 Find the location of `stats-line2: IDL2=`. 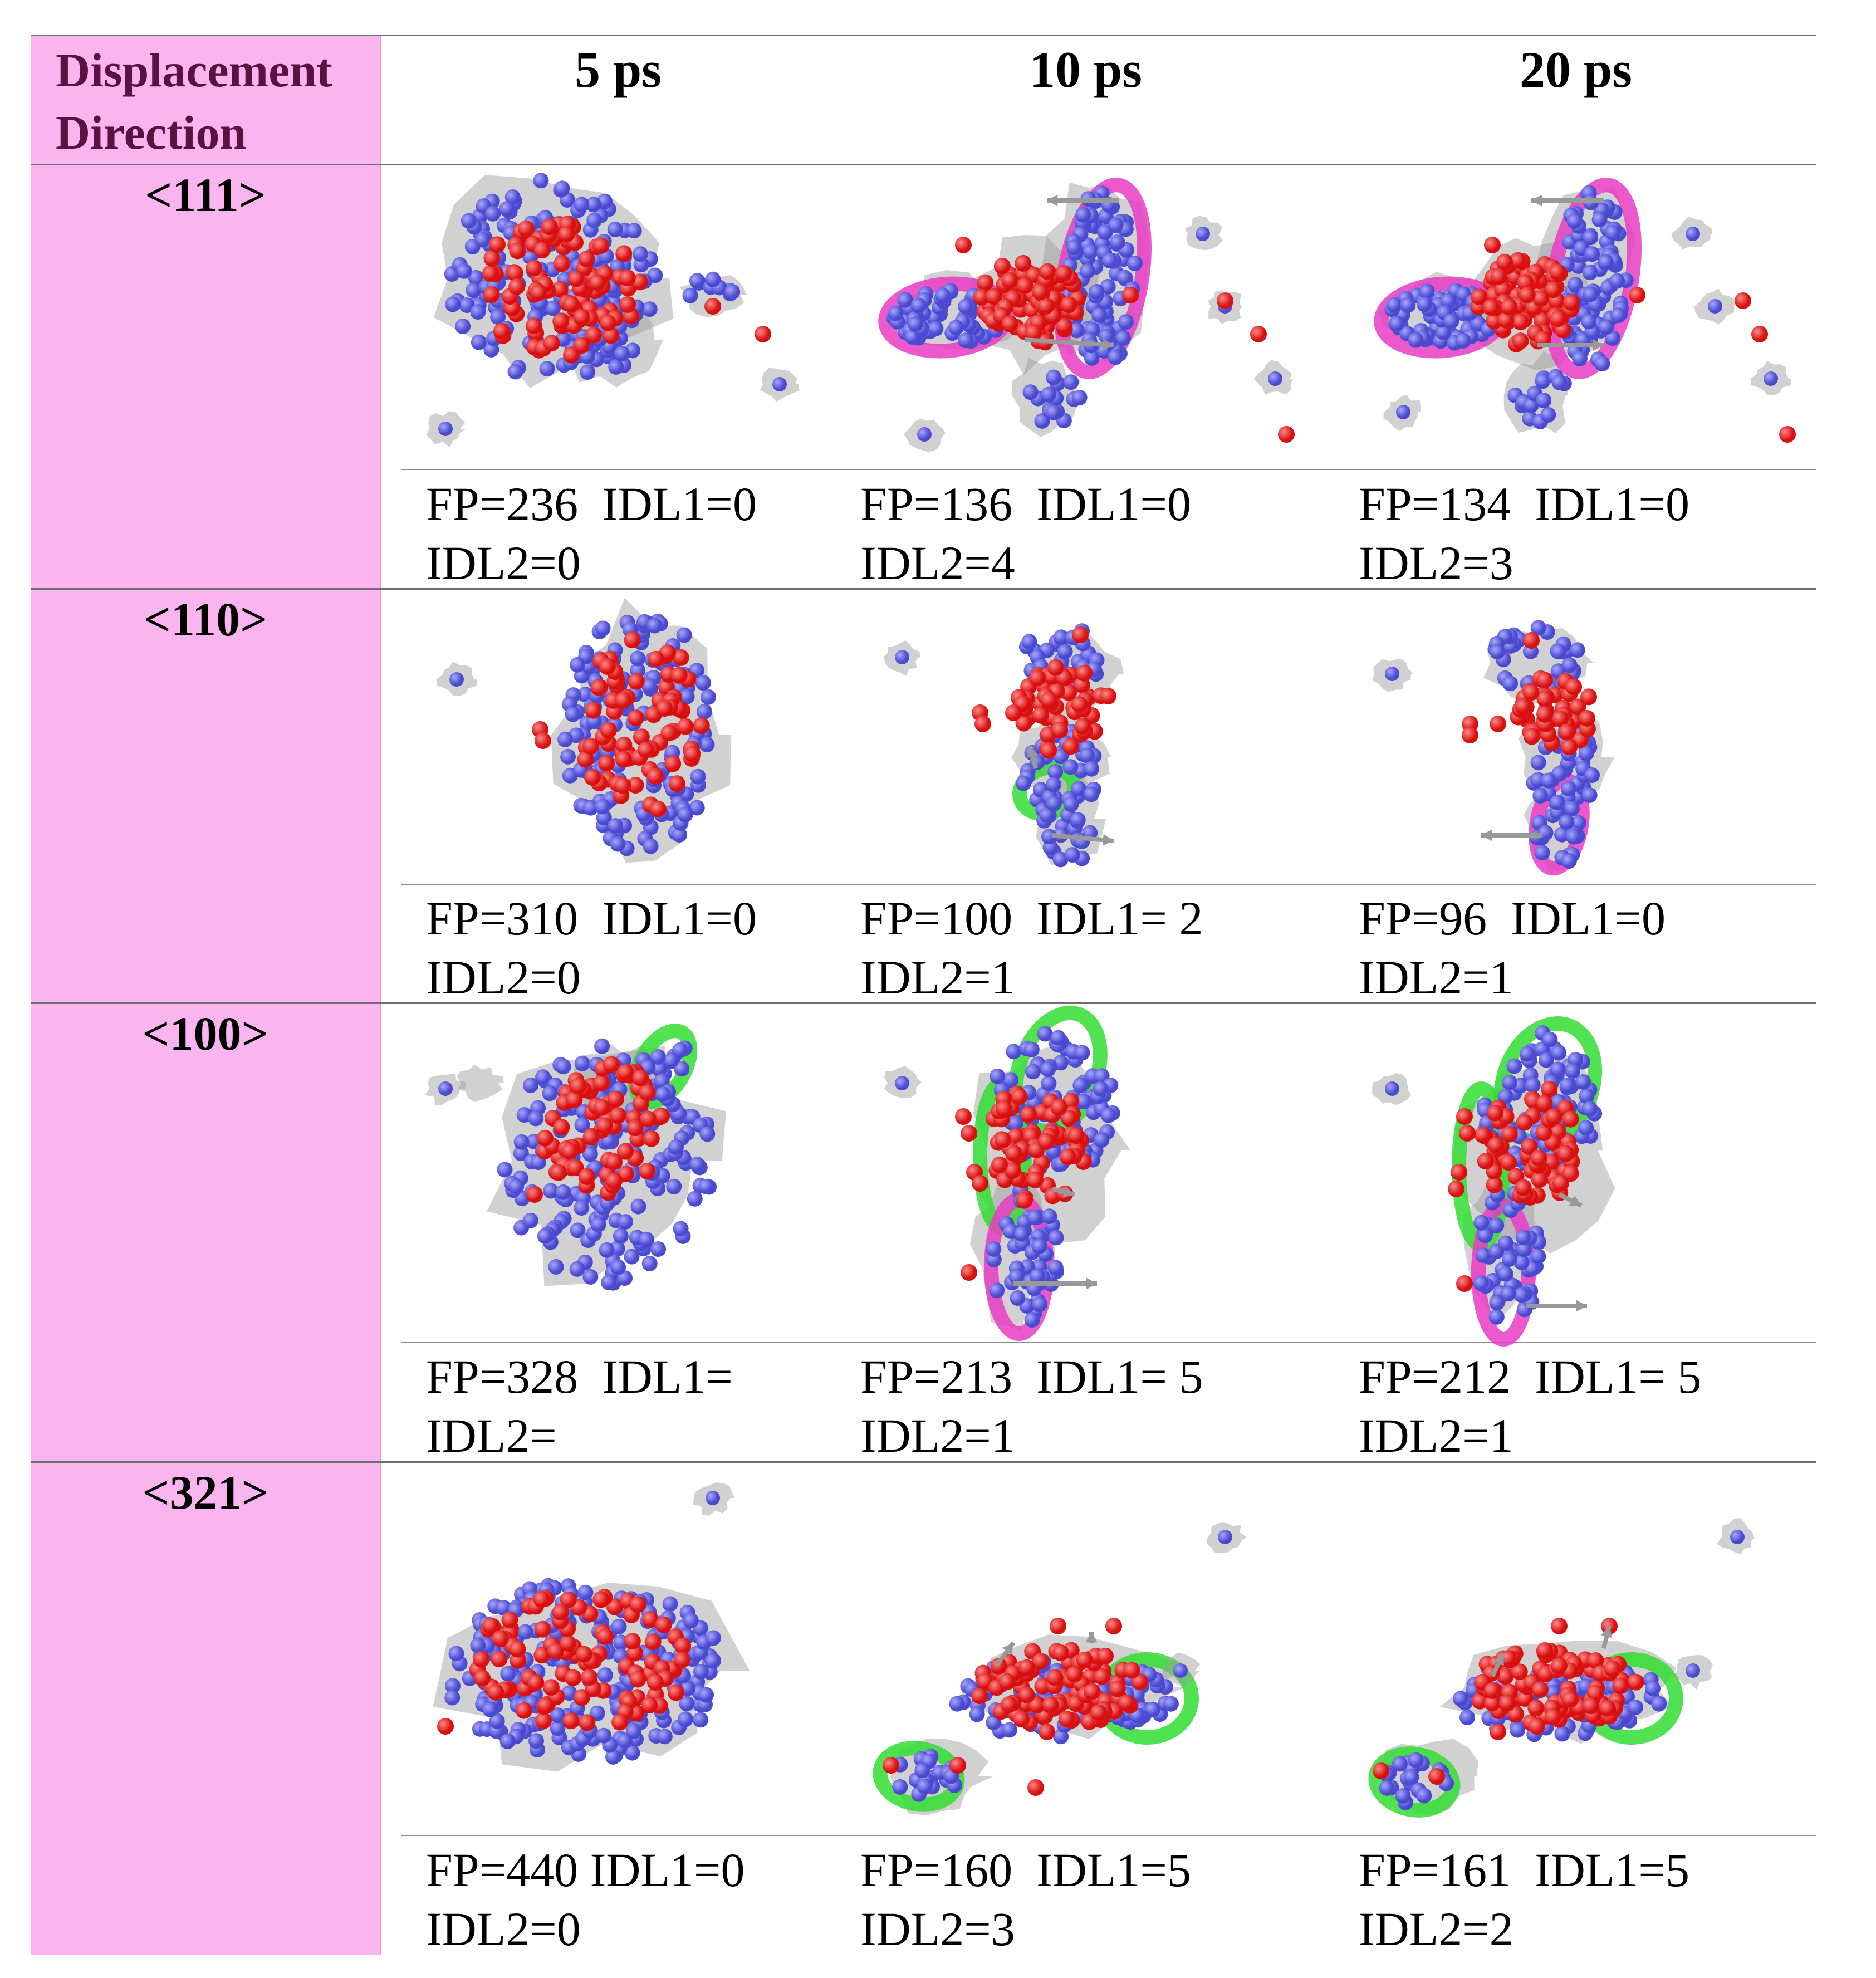

stats-line2: IDL2= is located at coordinates (492, 1435).